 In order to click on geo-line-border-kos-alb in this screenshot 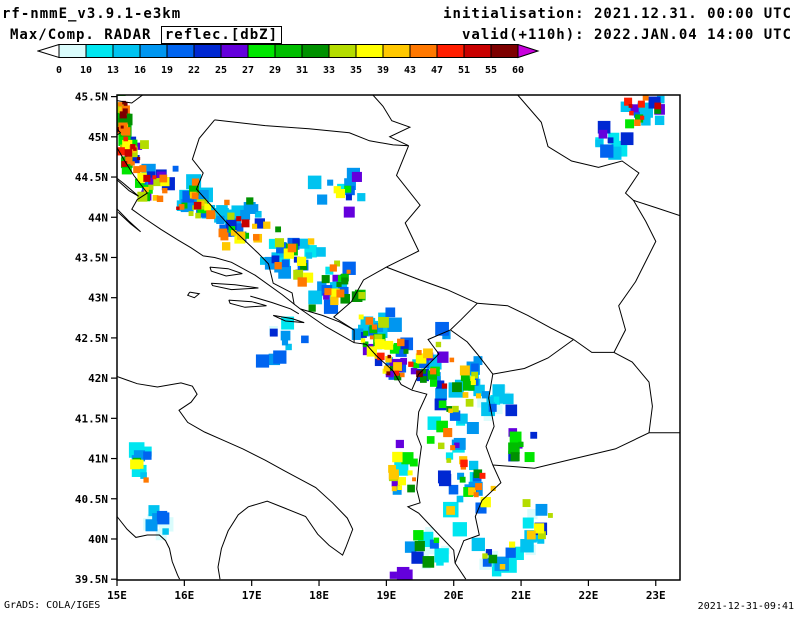, I will do `click(472, 352)`.